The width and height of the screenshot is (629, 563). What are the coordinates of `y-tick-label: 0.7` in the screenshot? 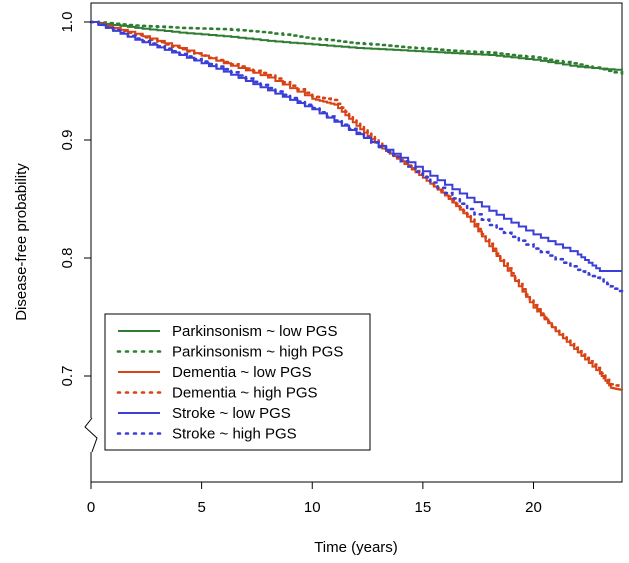 It's located at (67, 376).